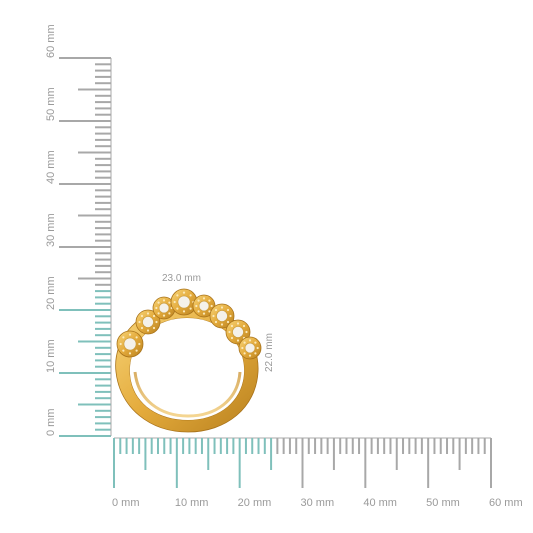 Image resolution: width=533 pixels, height=533 pixels. Describe the element at coordinates (443, 503) in the screenshot. I see `horizontal-ruler-label: 50 mm` at that location.